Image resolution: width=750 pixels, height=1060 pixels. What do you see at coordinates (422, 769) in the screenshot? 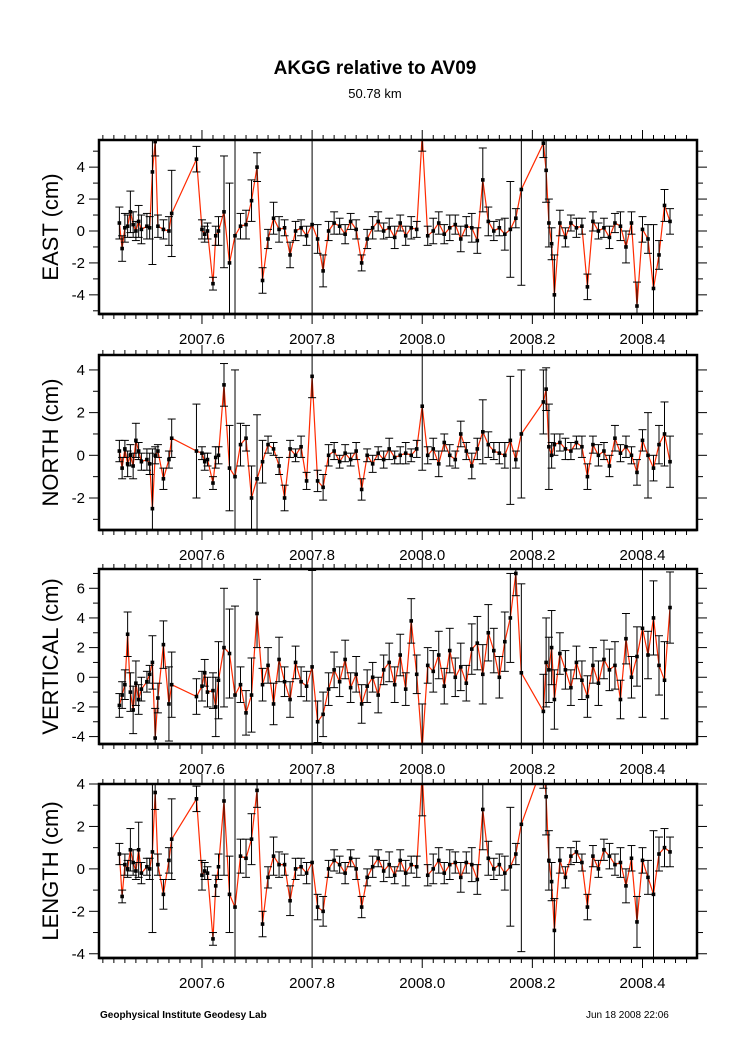
I see `x-tick-label: 2008.0` at bounding box center [422, 769].